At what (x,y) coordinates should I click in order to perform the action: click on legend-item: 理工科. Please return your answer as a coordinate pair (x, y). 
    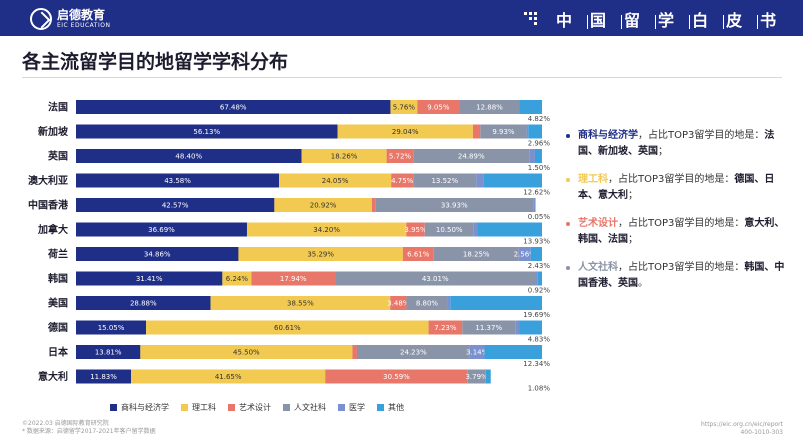
    Looking at the image, I should click on (198, 407).